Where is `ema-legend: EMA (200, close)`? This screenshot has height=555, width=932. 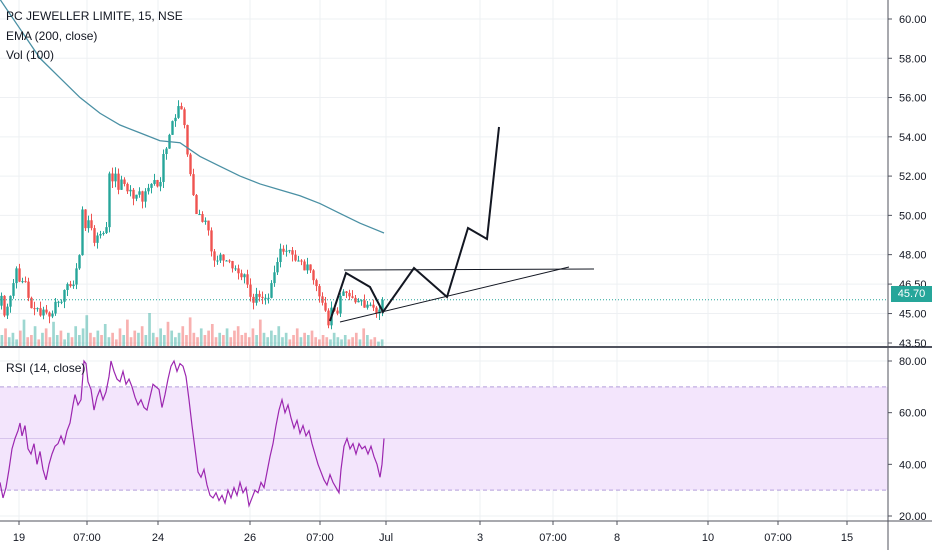 ema-legend: EMA (200, close) is located at coordinates (52, 36).